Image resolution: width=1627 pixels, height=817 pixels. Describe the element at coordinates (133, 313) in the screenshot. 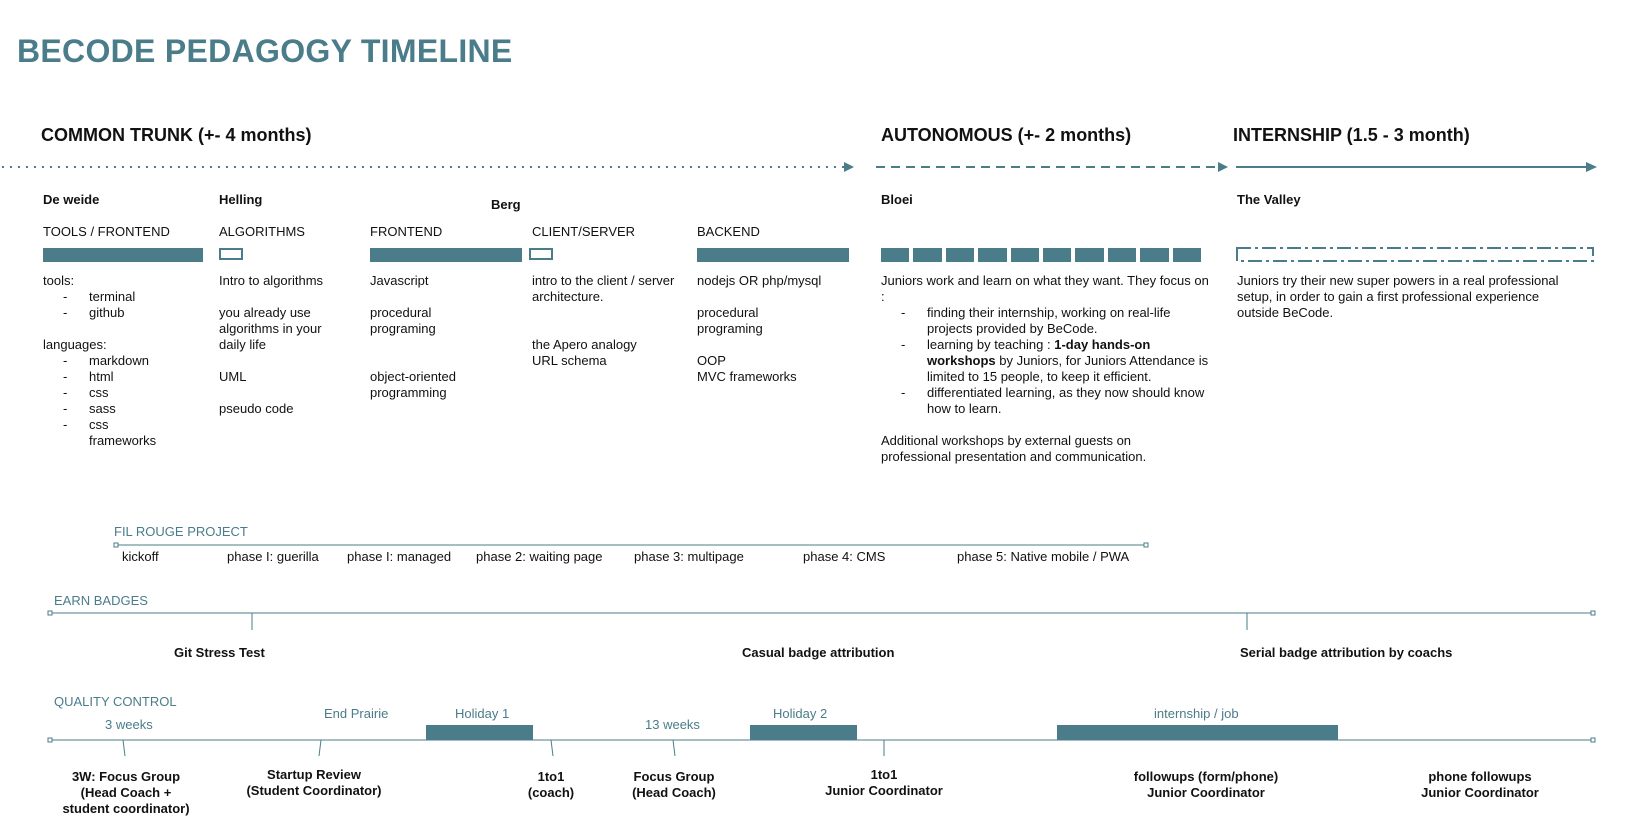

I see `list-item: github` at that location.